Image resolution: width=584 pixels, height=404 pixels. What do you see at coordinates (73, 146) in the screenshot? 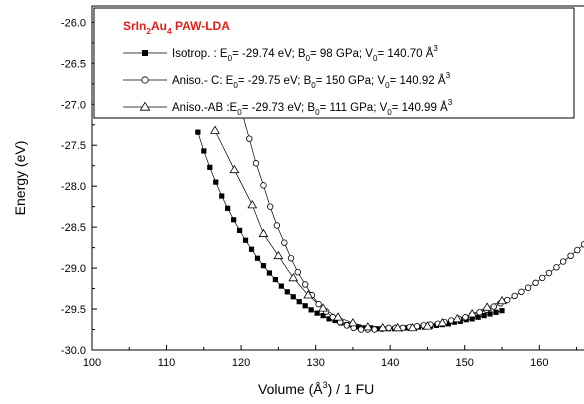
I see `y-tick-label: -27.5` at bounding box center [73, 146].